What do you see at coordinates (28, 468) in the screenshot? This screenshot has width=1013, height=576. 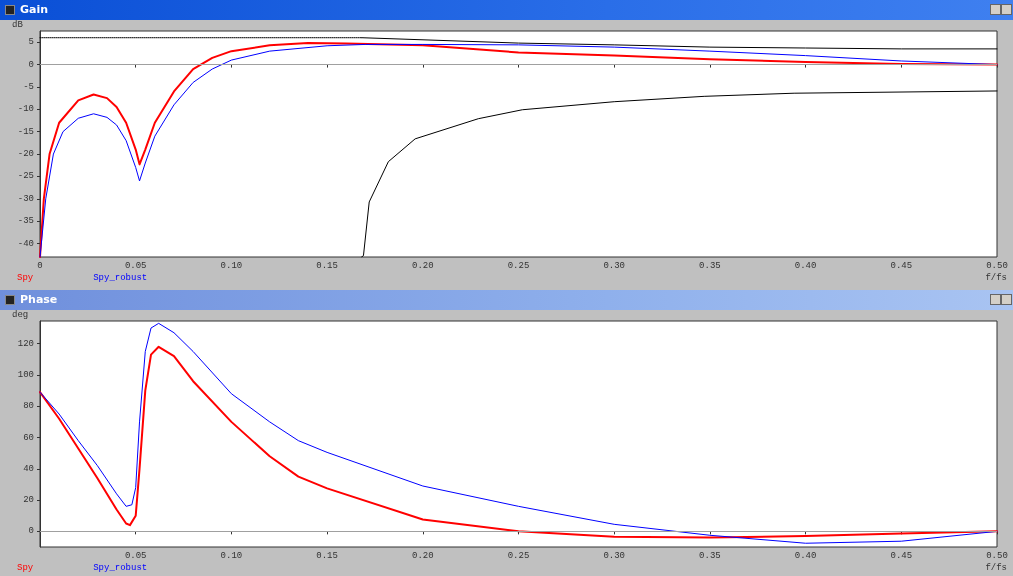 I see `y-tick-label: 40` at bounding box center [28, 468].